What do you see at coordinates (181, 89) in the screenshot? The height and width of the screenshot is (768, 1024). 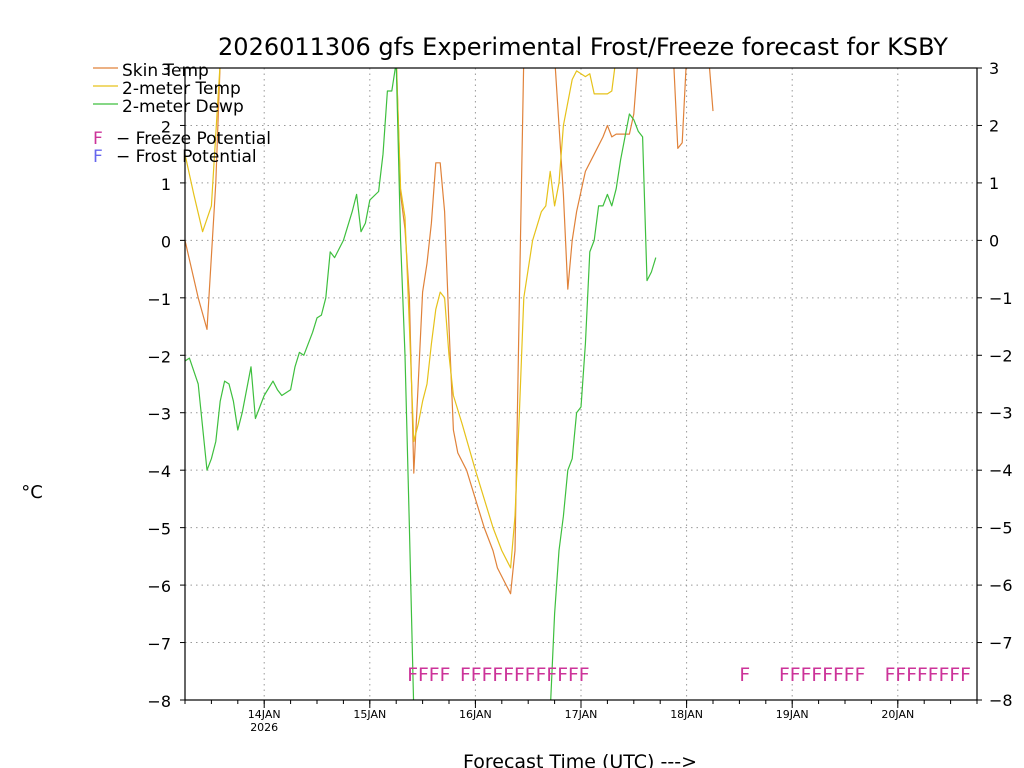 I see `legend-label-2m-temp: 2-meter Temp` at bounding box center [181, 89].